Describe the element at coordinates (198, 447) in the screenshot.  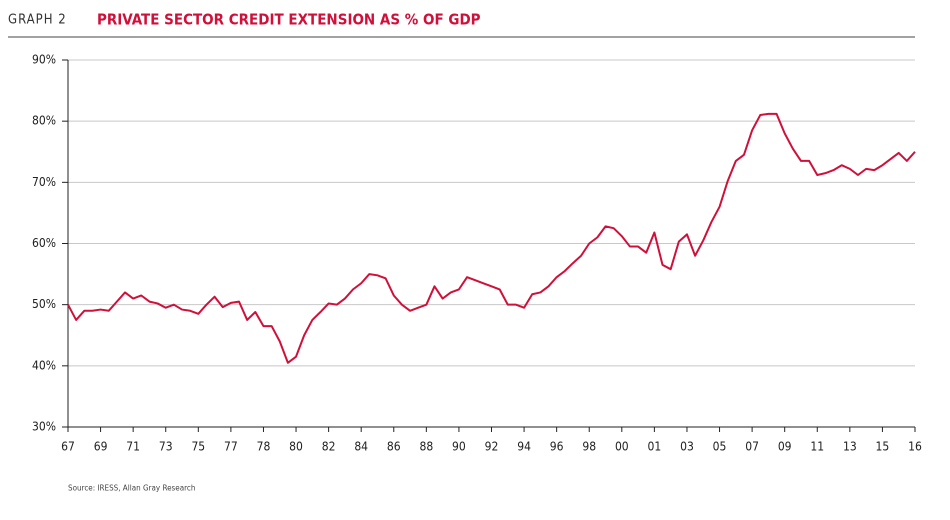
I see `x-tick-label: 75` at that location.